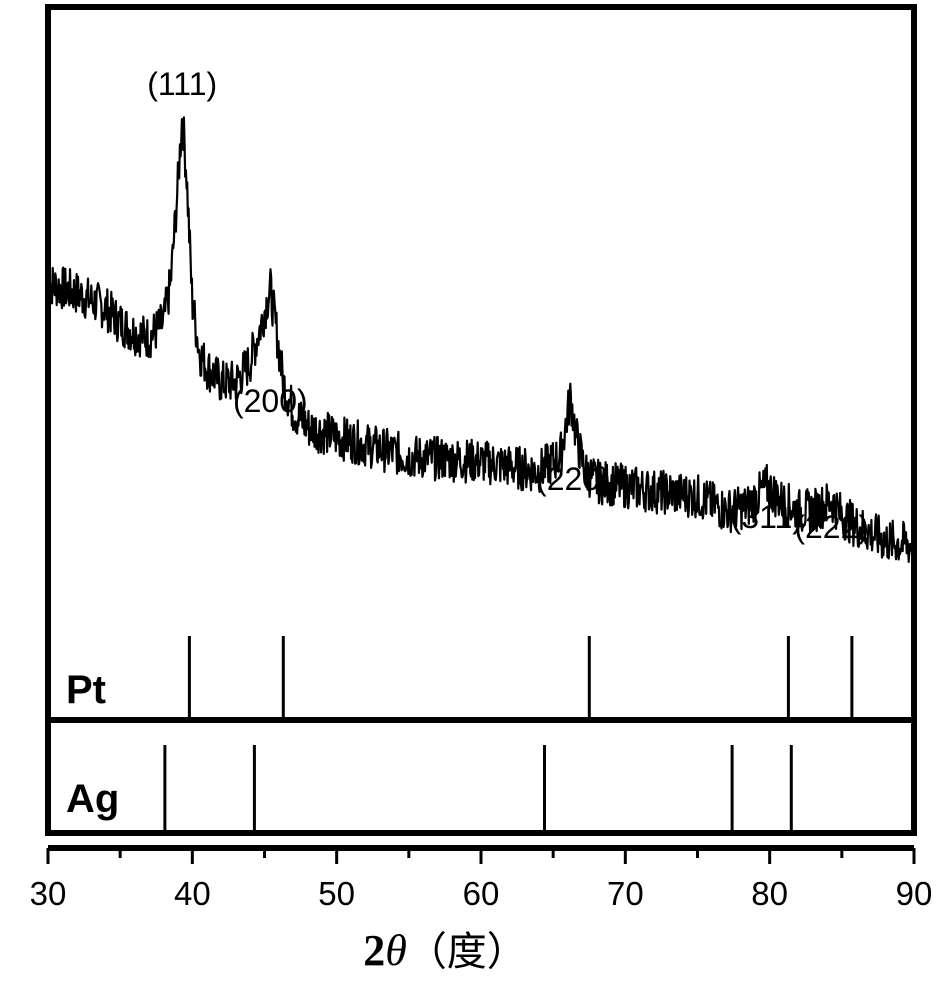 Image resolution: width=941 pixels, height=1000 pixels. What do you see at coordinates (831, 527) in the screenshot?
I see `peak-label-222: (222)` at bounding box center [831, 527].